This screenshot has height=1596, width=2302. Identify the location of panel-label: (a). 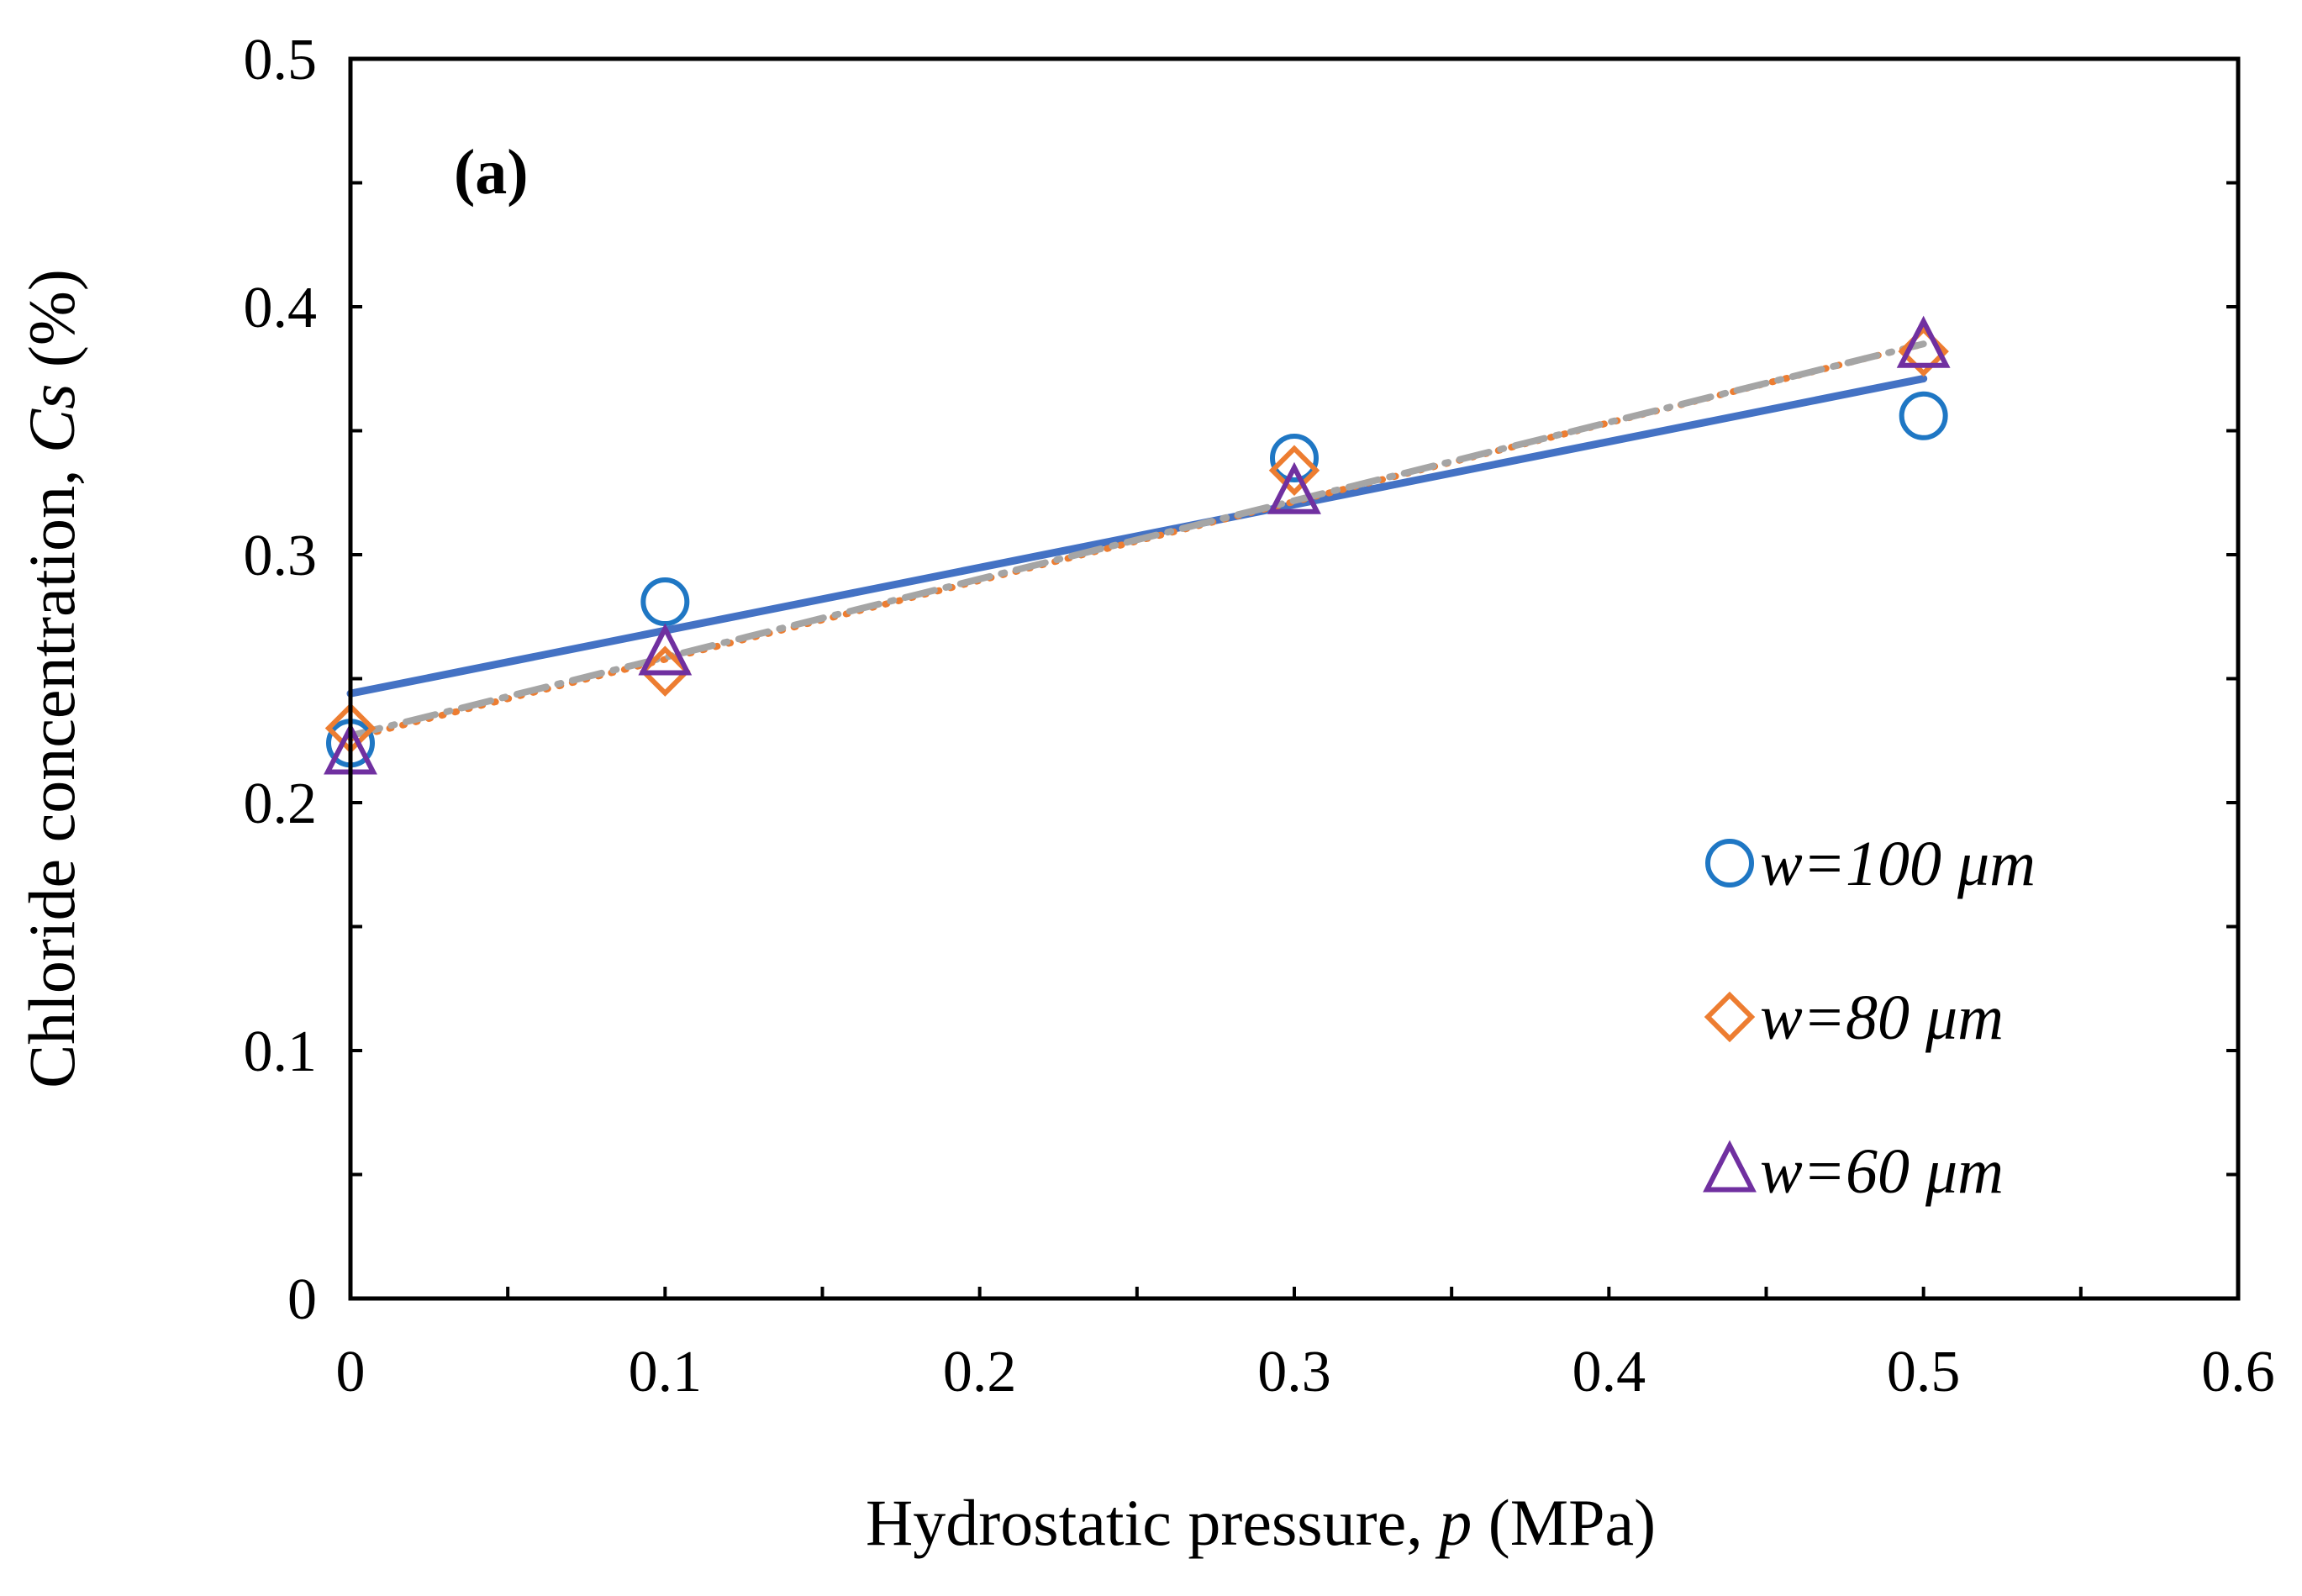
(491, 173).